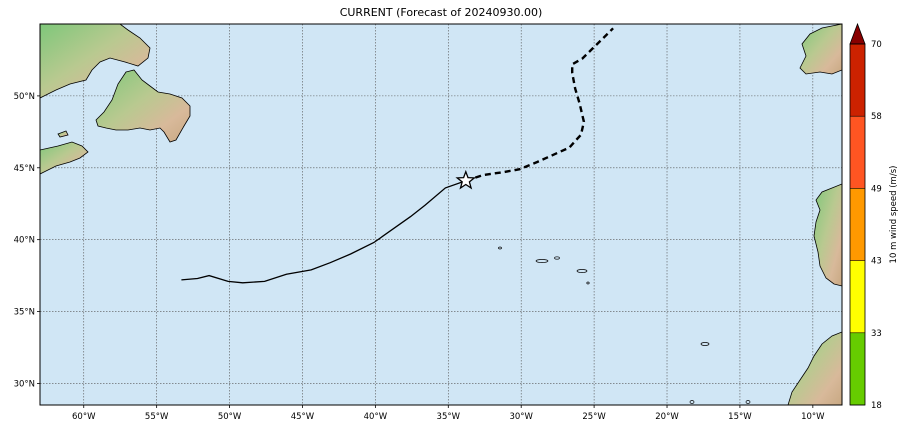  I want to click on latitude-axis: 30°N 35°N 40°N 45°N 50°N, so click(27, 240).